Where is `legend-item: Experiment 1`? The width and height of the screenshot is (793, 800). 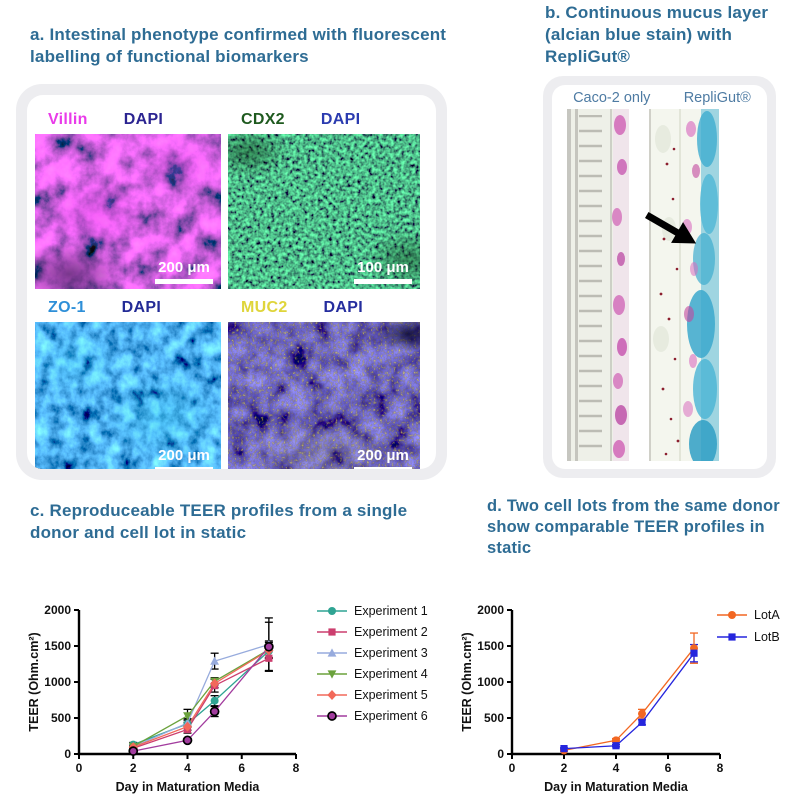
legend-item: Experiment 1 is located at coordinates (372, 611).